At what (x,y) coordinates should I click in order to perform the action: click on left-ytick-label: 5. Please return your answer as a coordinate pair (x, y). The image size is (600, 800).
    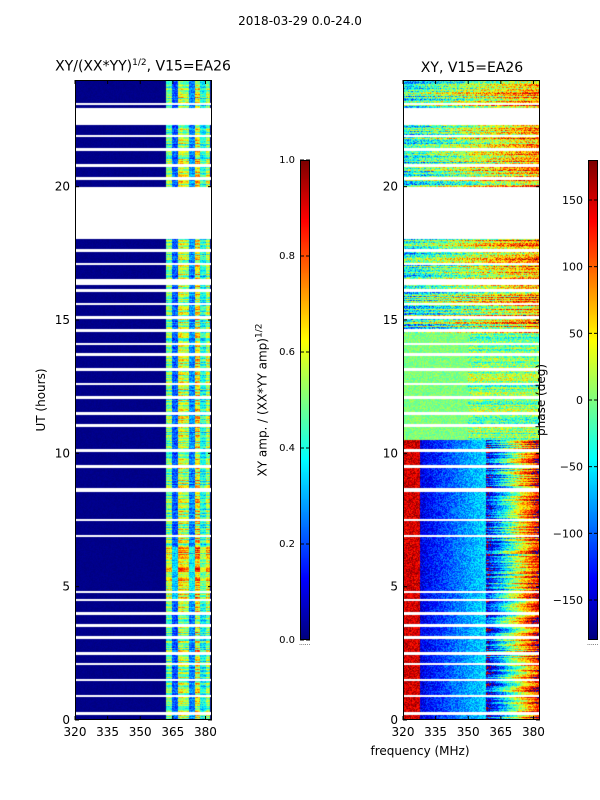
    Looking at the image, I should click on (66, 587).